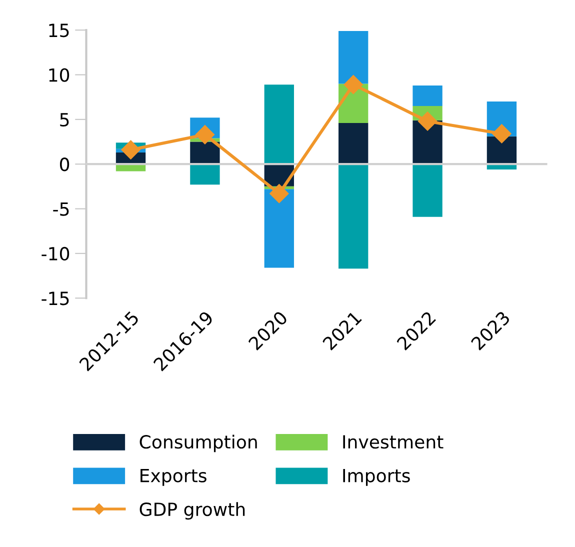 Image resolution: width=575 pixels, height=547 pixels. Describe the element at coordinates (59, 31) in the screenshot. I see `y-tick-label: 15` at that location.